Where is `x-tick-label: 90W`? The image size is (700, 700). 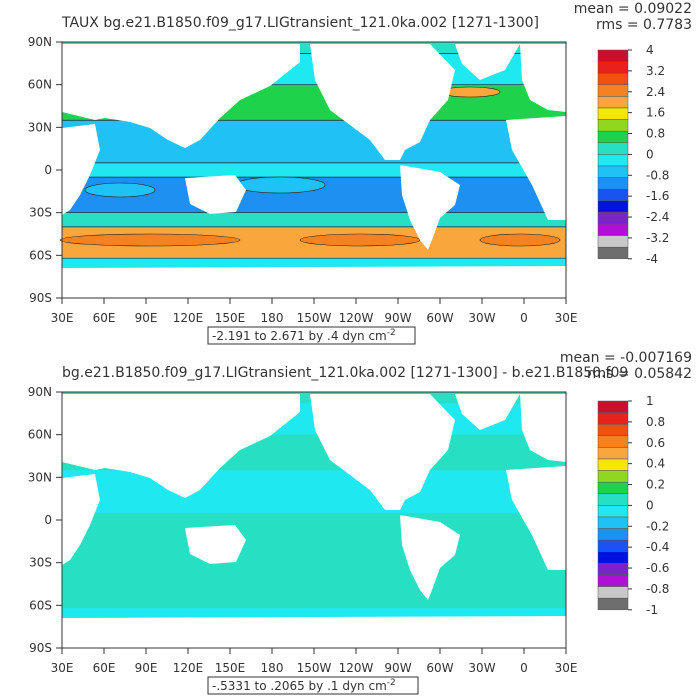
x-tick-label: 90W is located at coordinates (397, 668).